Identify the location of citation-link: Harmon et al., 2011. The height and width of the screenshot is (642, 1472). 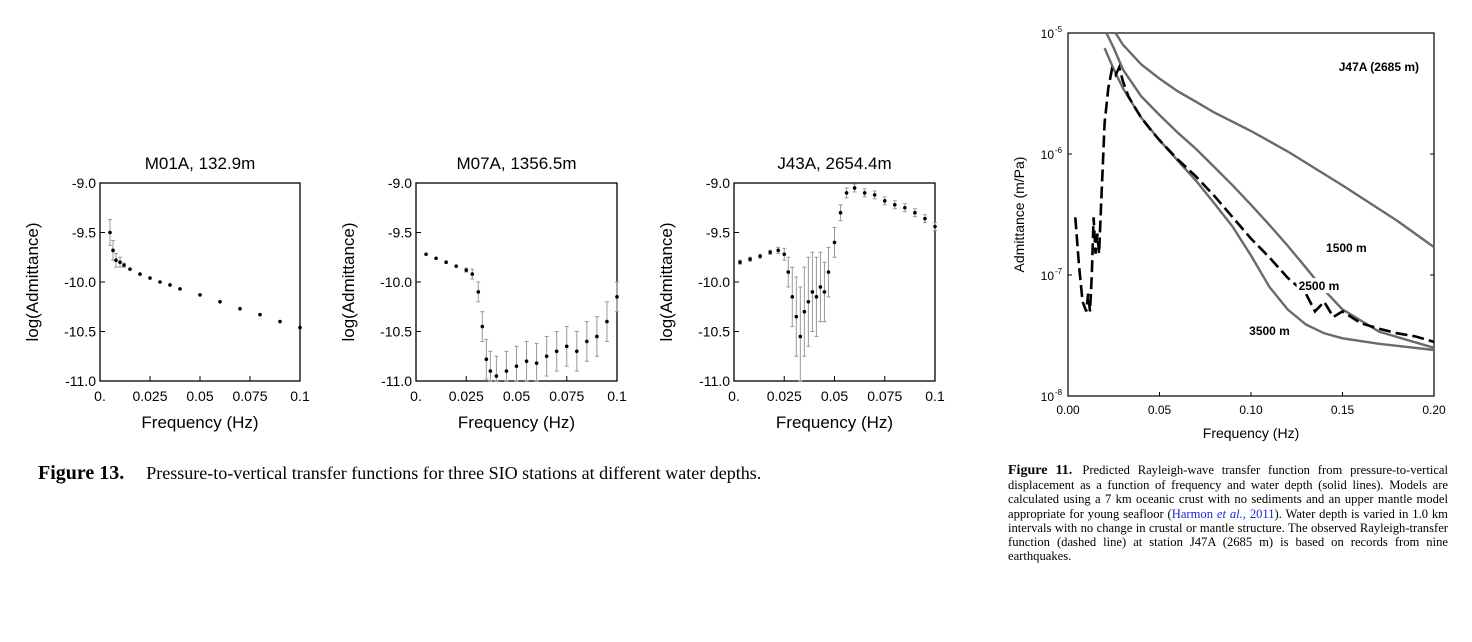
(1223, 514).